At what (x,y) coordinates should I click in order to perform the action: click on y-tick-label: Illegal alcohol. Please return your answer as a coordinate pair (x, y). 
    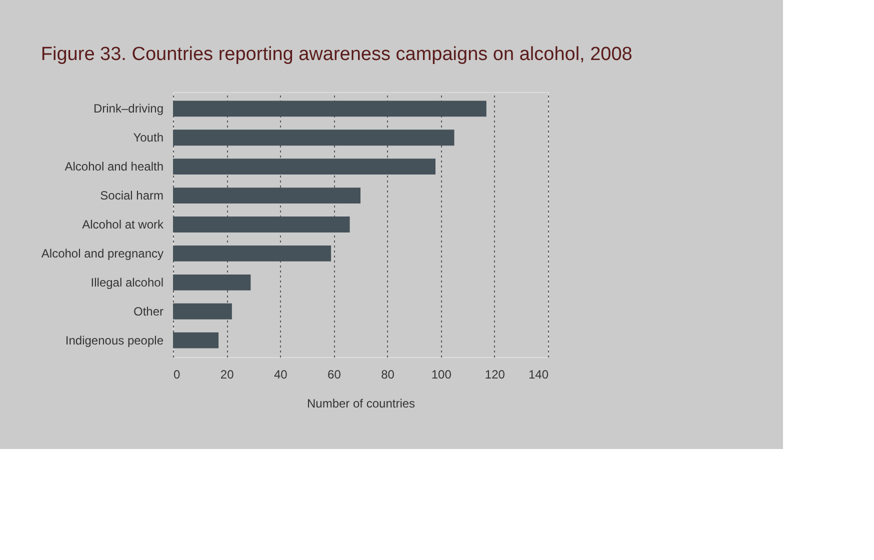
    Looking at the image, I should click on (127, 282).